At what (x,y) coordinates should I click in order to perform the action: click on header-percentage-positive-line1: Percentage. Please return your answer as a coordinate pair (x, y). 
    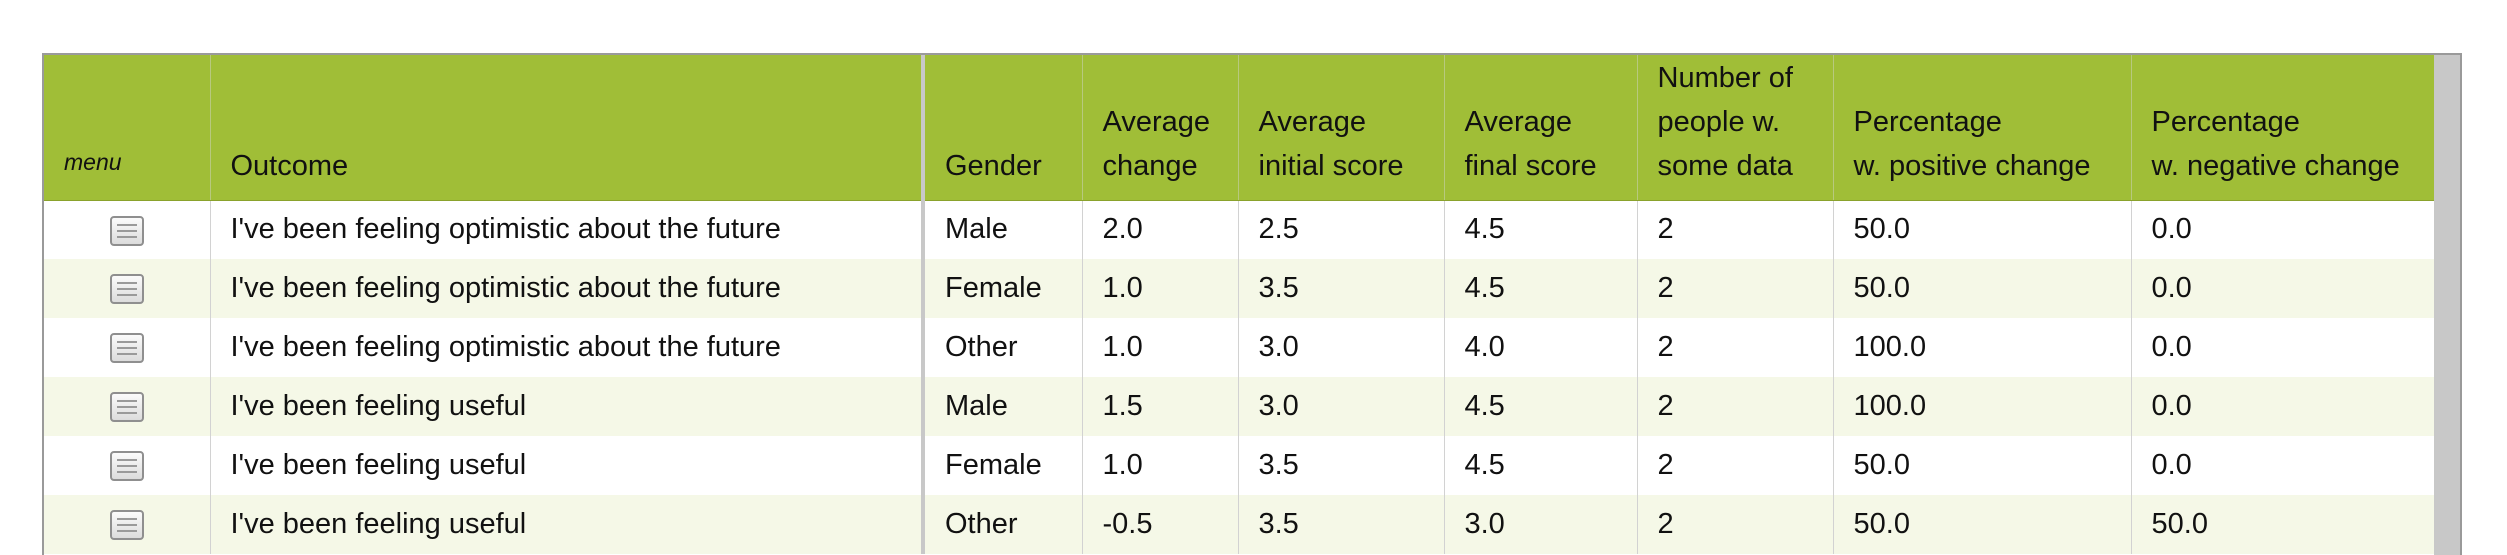
    Looking at the image, I should click on (1927, 121).